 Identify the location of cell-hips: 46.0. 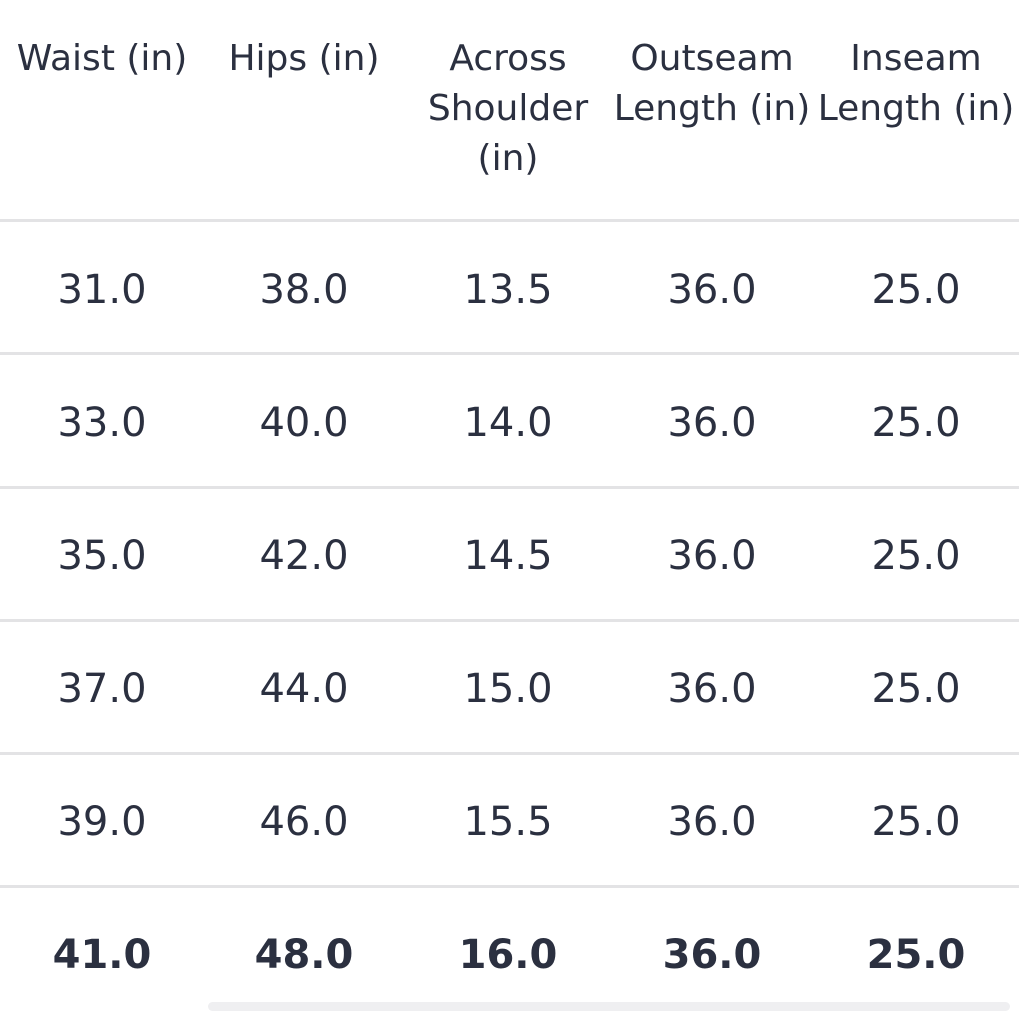
(304, 822).